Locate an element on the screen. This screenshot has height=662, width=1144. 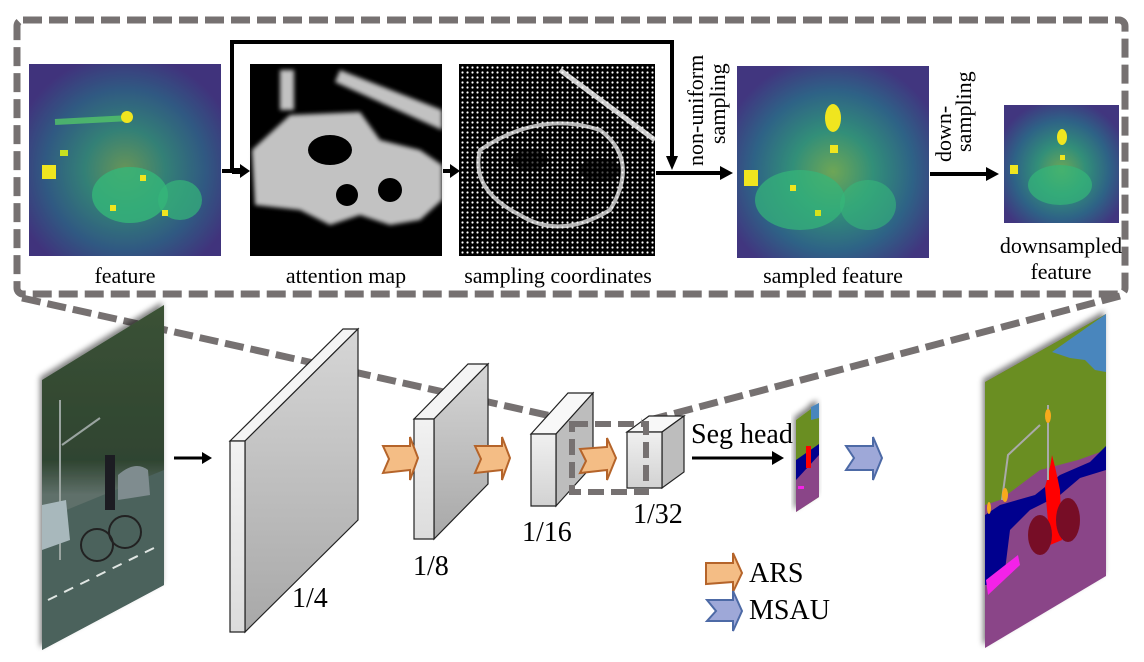
input-image is located at coordinates (103, 477).